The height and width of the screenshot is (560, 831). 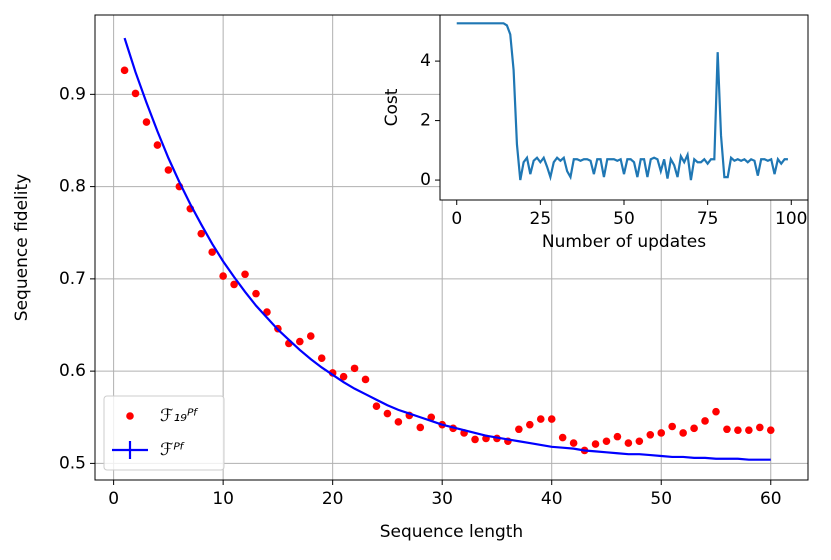 What do you see at coordinates (552, 499) in the screenshot?
I see `x-tick-label: 40` at bounding box center [552, 499].